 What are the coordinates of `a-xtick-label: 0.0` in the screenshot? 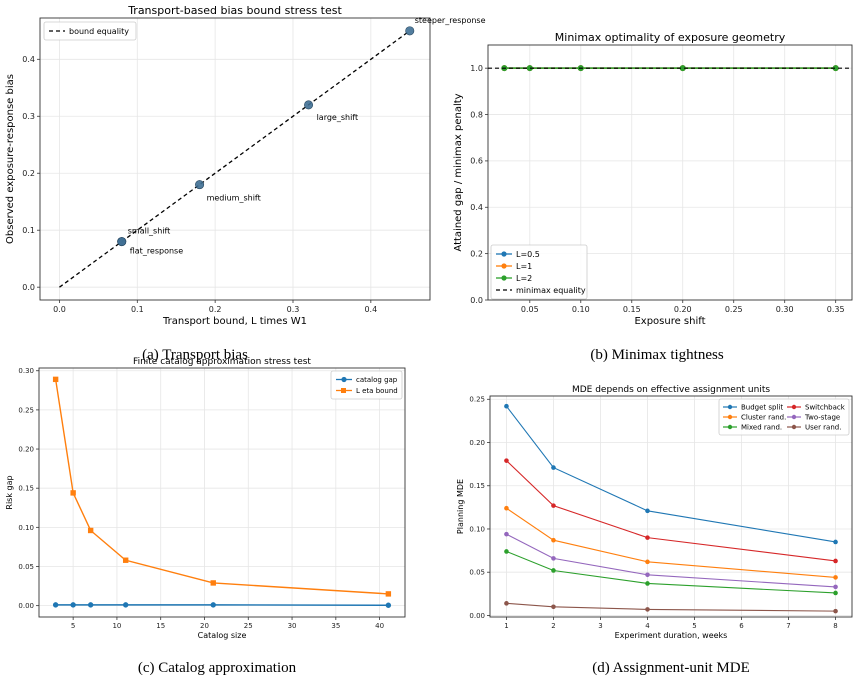 It's located at (59, 309).